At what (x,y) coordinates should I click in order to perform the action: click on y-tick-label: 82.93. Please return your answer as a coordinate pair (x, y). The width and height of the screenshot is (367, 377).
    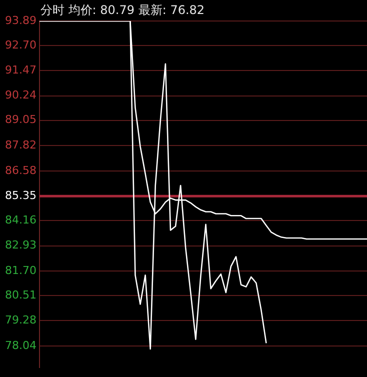
    Looking at the image, I should click on (20, 245).